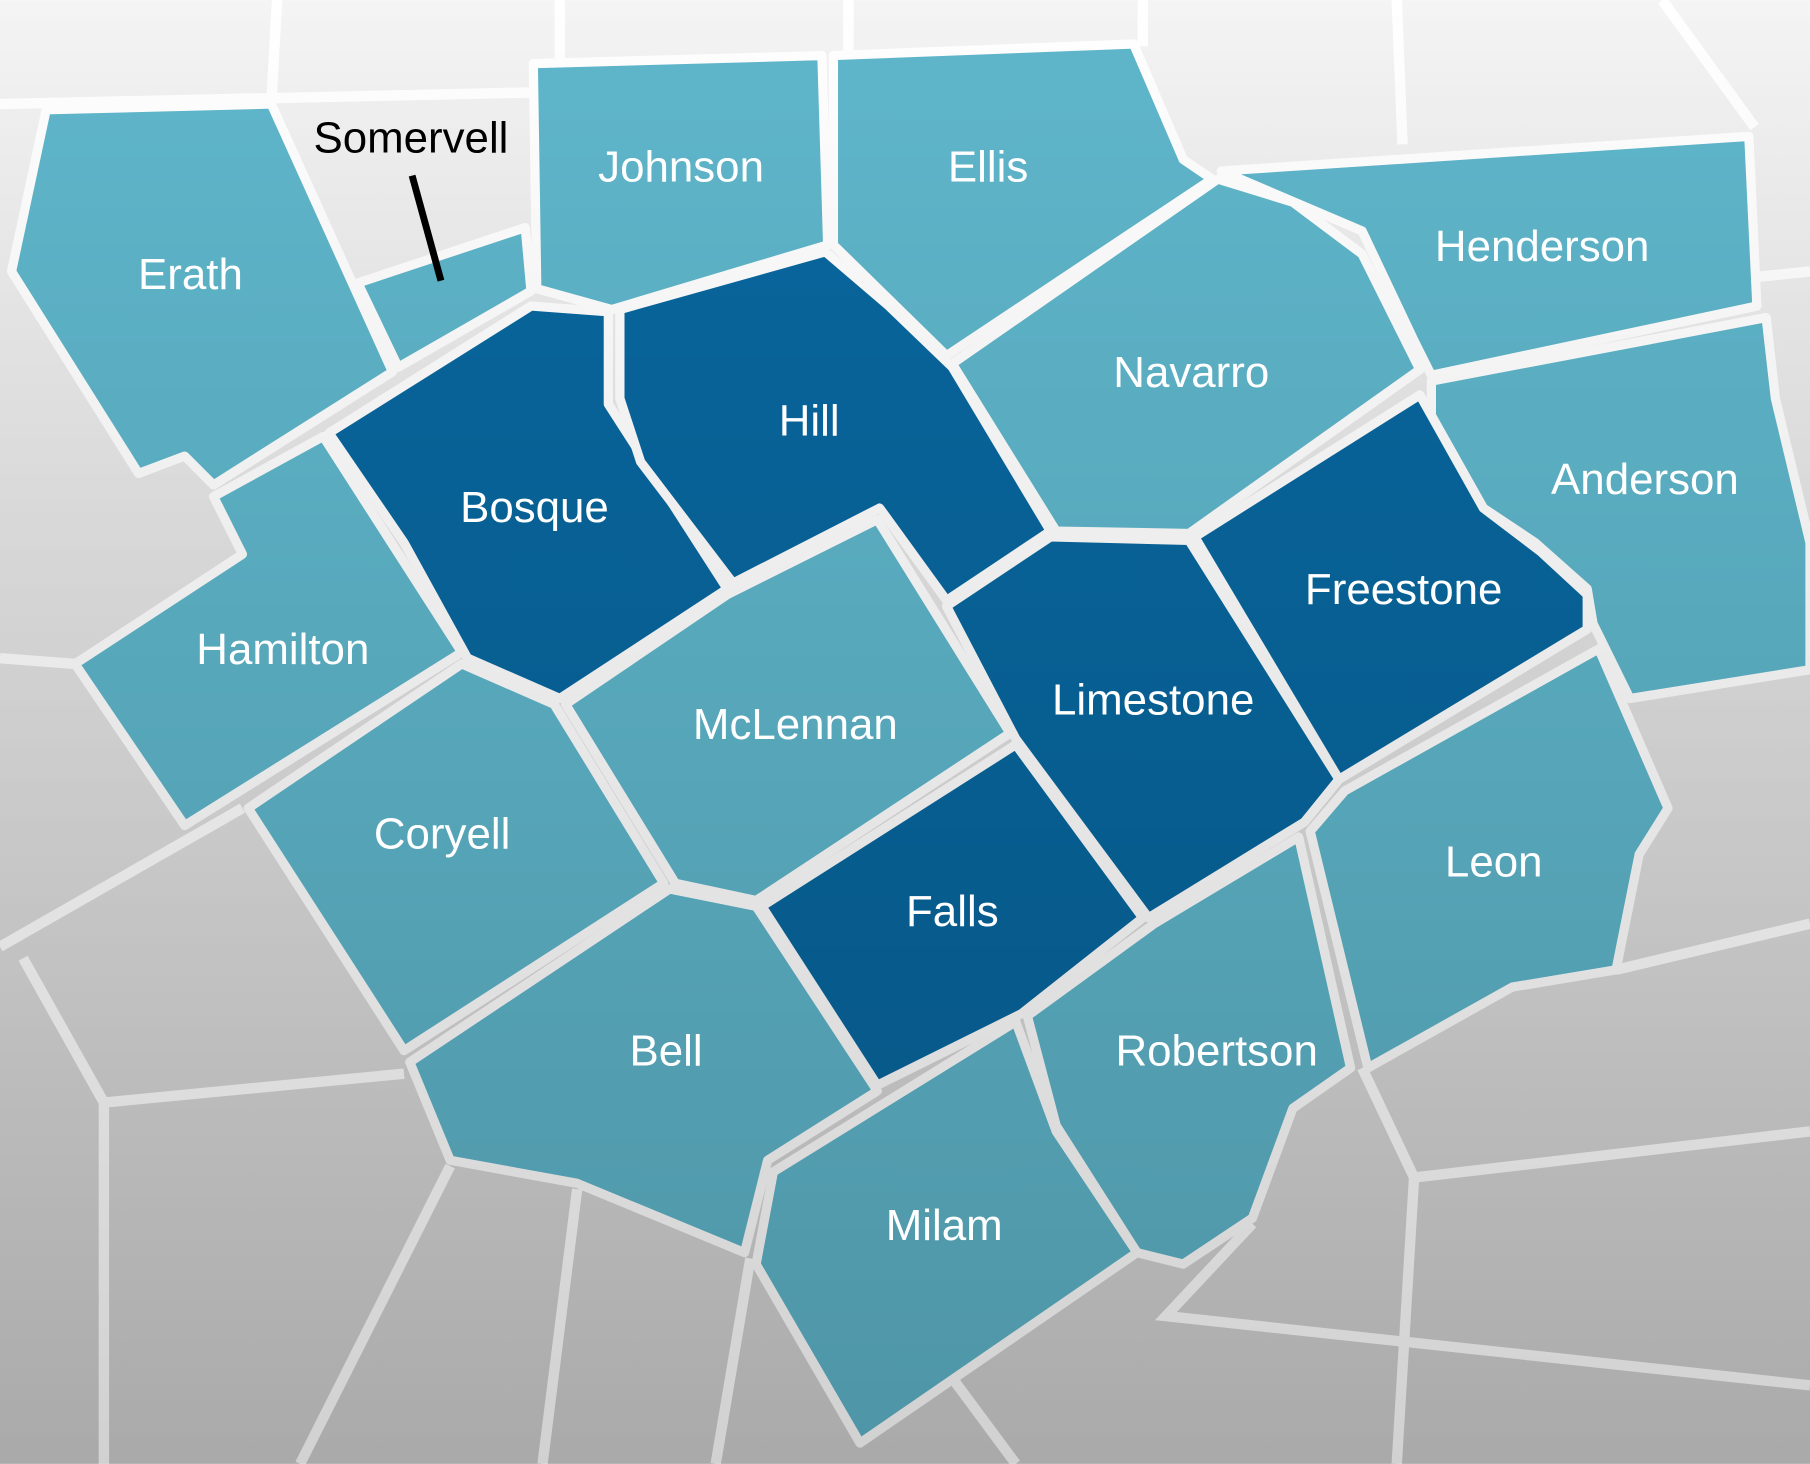 This screenshot has height=1464, width=1810. I want to click on county-label: Hamilton, so click(282, 649).